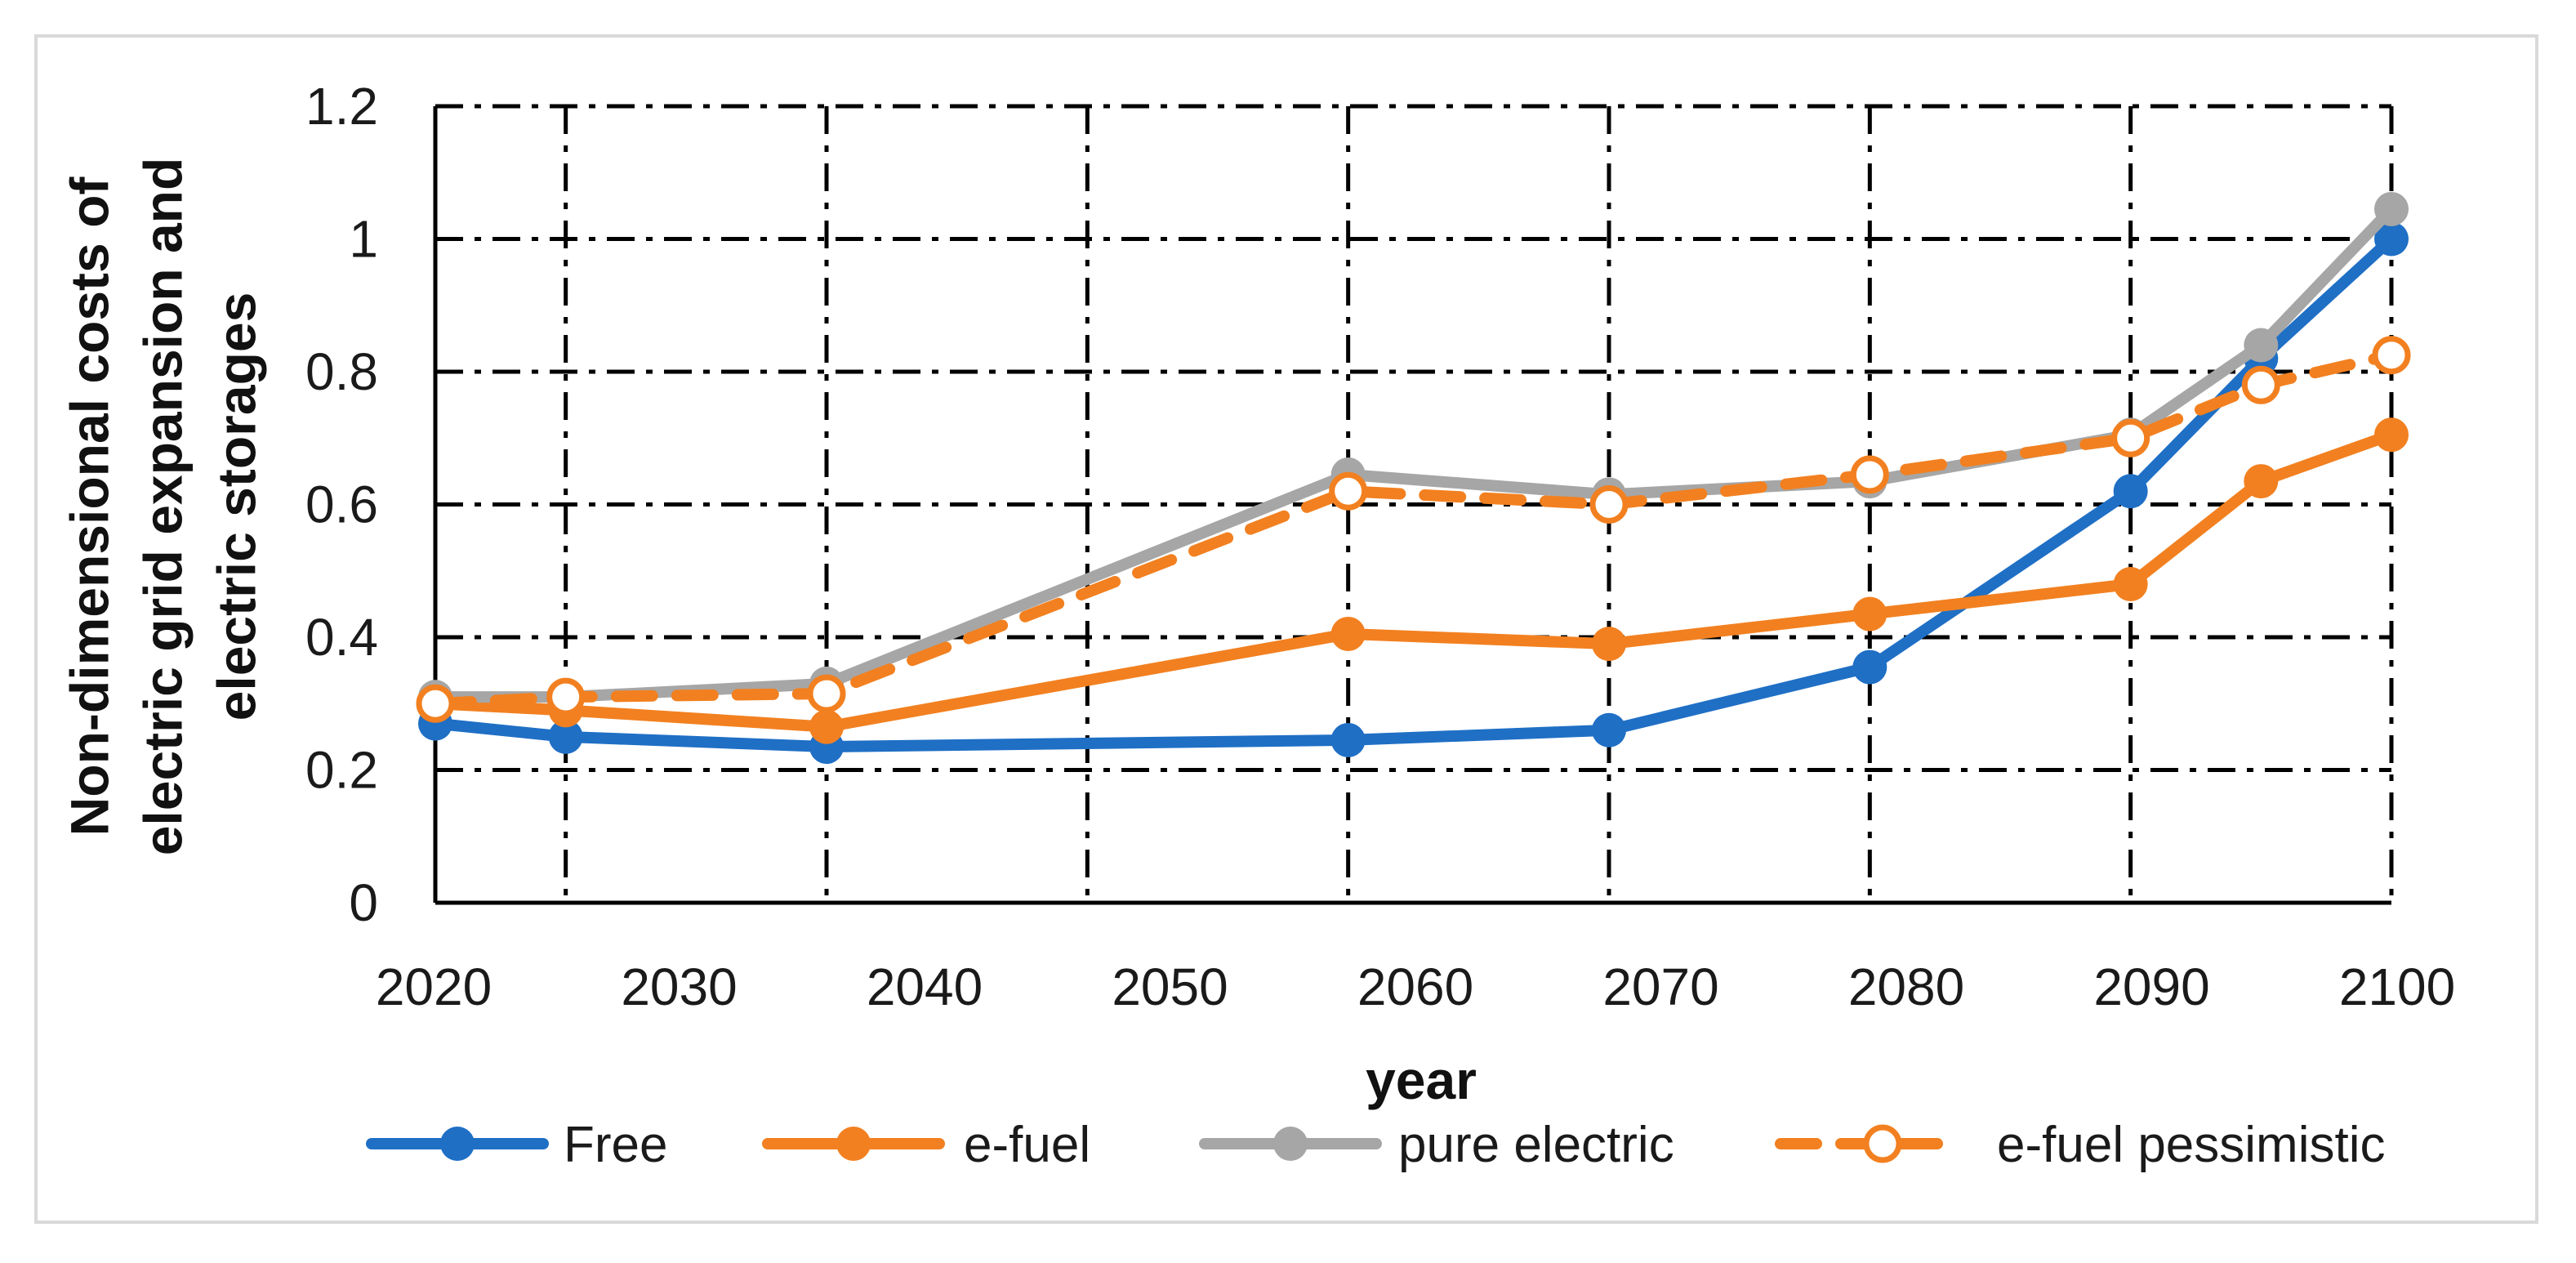 Image resolution: width=2576 pixels, height=1263 pixels. What do you see at coordinates (679, 987) in the screenshot?
I see `x-tick-label: 2030` at bounding box center [679, 987].